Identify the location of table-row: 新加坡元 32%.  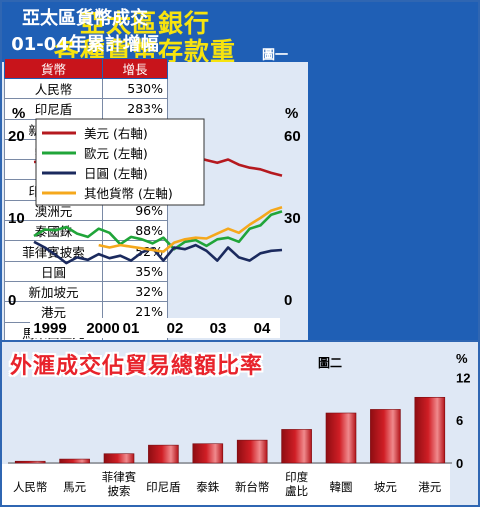
(86, 291).